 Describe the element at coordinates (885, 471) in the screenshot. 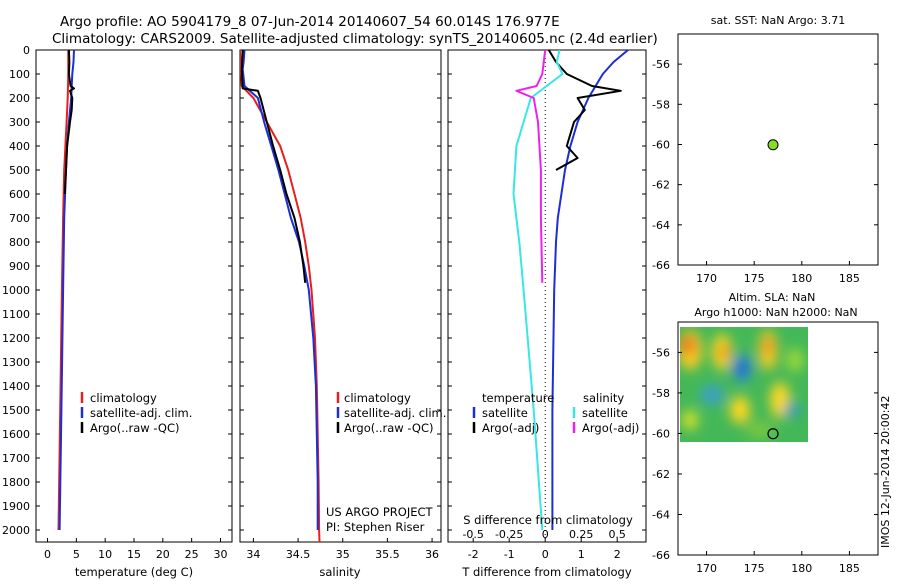

I see `footer-timestamp: IMOS 12-Jun-2014 20:00:42` at that location.